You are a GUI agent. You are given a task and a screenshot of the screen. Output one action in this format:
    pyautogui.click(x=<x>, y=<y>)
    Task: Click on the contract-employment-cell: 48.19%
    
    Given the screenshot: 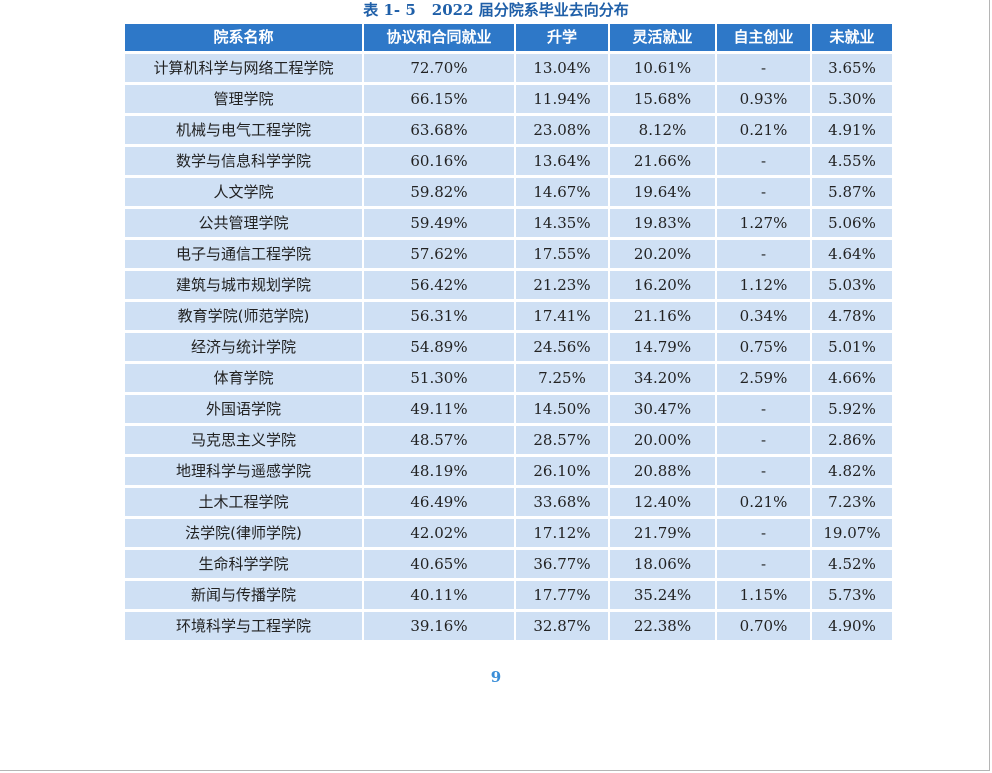 What is the action you would take?
    pyautogui.click(x=439, y=471)
    